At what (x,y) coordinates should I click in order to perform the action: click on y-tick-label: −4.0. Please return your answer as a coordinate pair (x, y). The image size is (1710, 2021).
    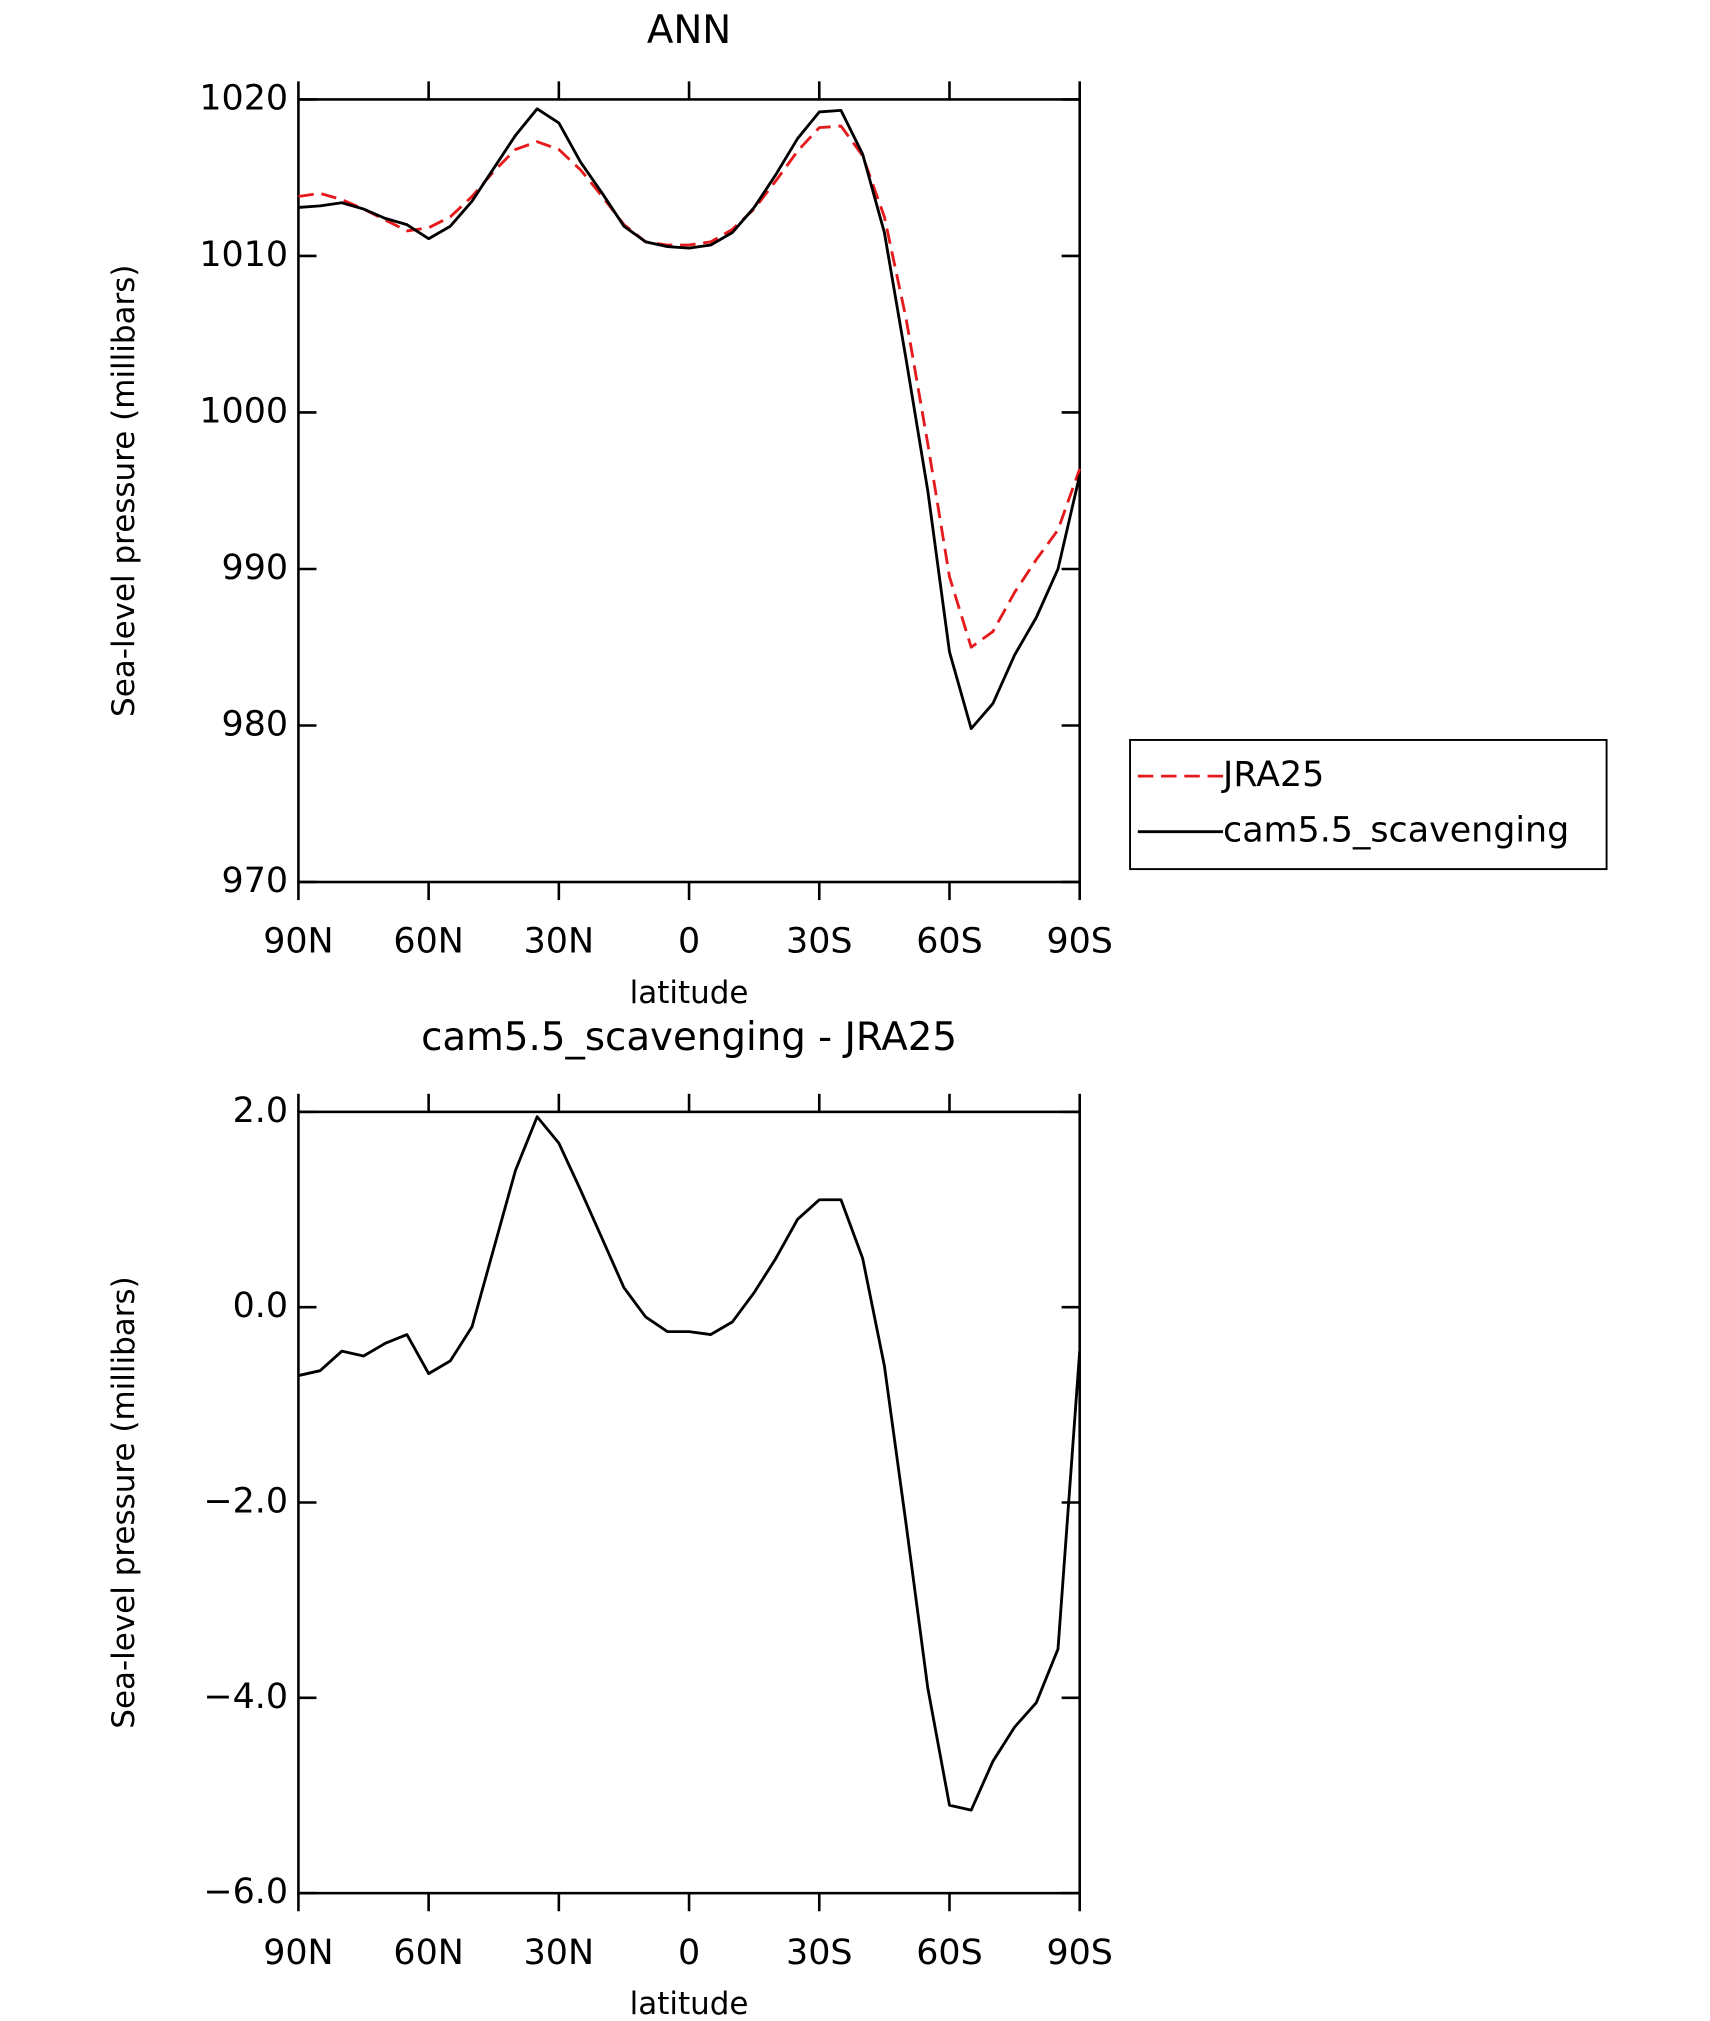
    Looking at the image, I should click on (245, 1697).